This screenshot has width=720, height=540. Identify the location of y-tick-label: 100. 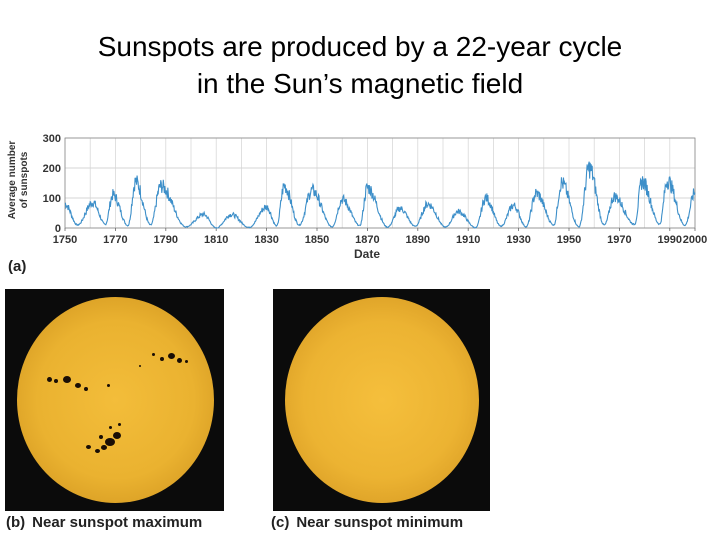
(52, 199).